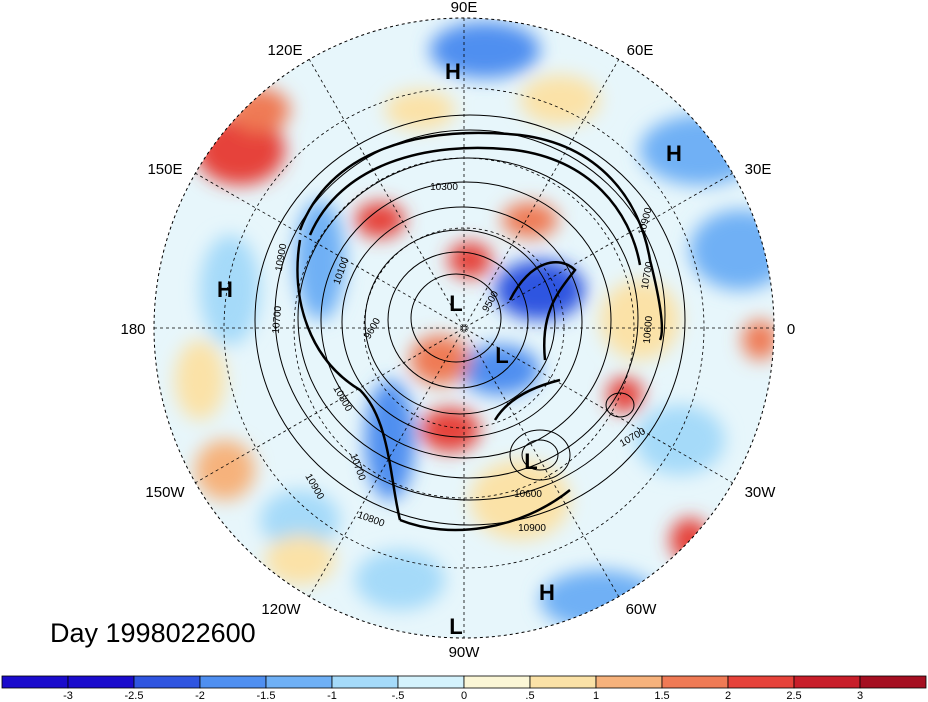  I want to click on lon-label-30e: 30E, so click(758, 169).